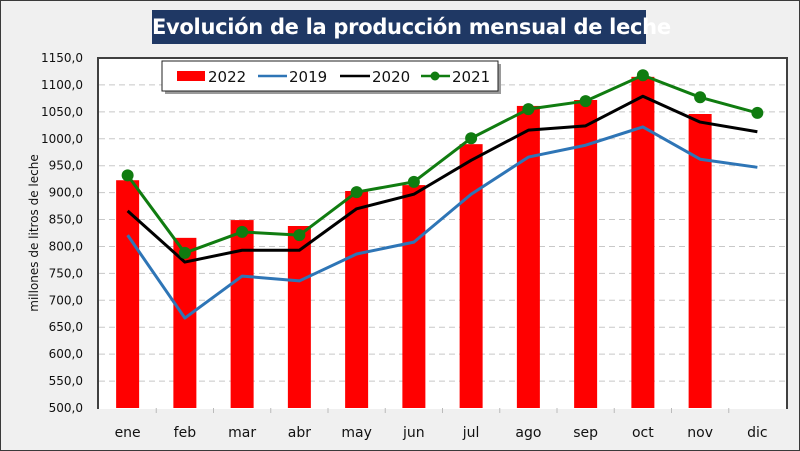 The image size is (800, 451). I want to click on x-tick-label: jun, so click(413, 433).